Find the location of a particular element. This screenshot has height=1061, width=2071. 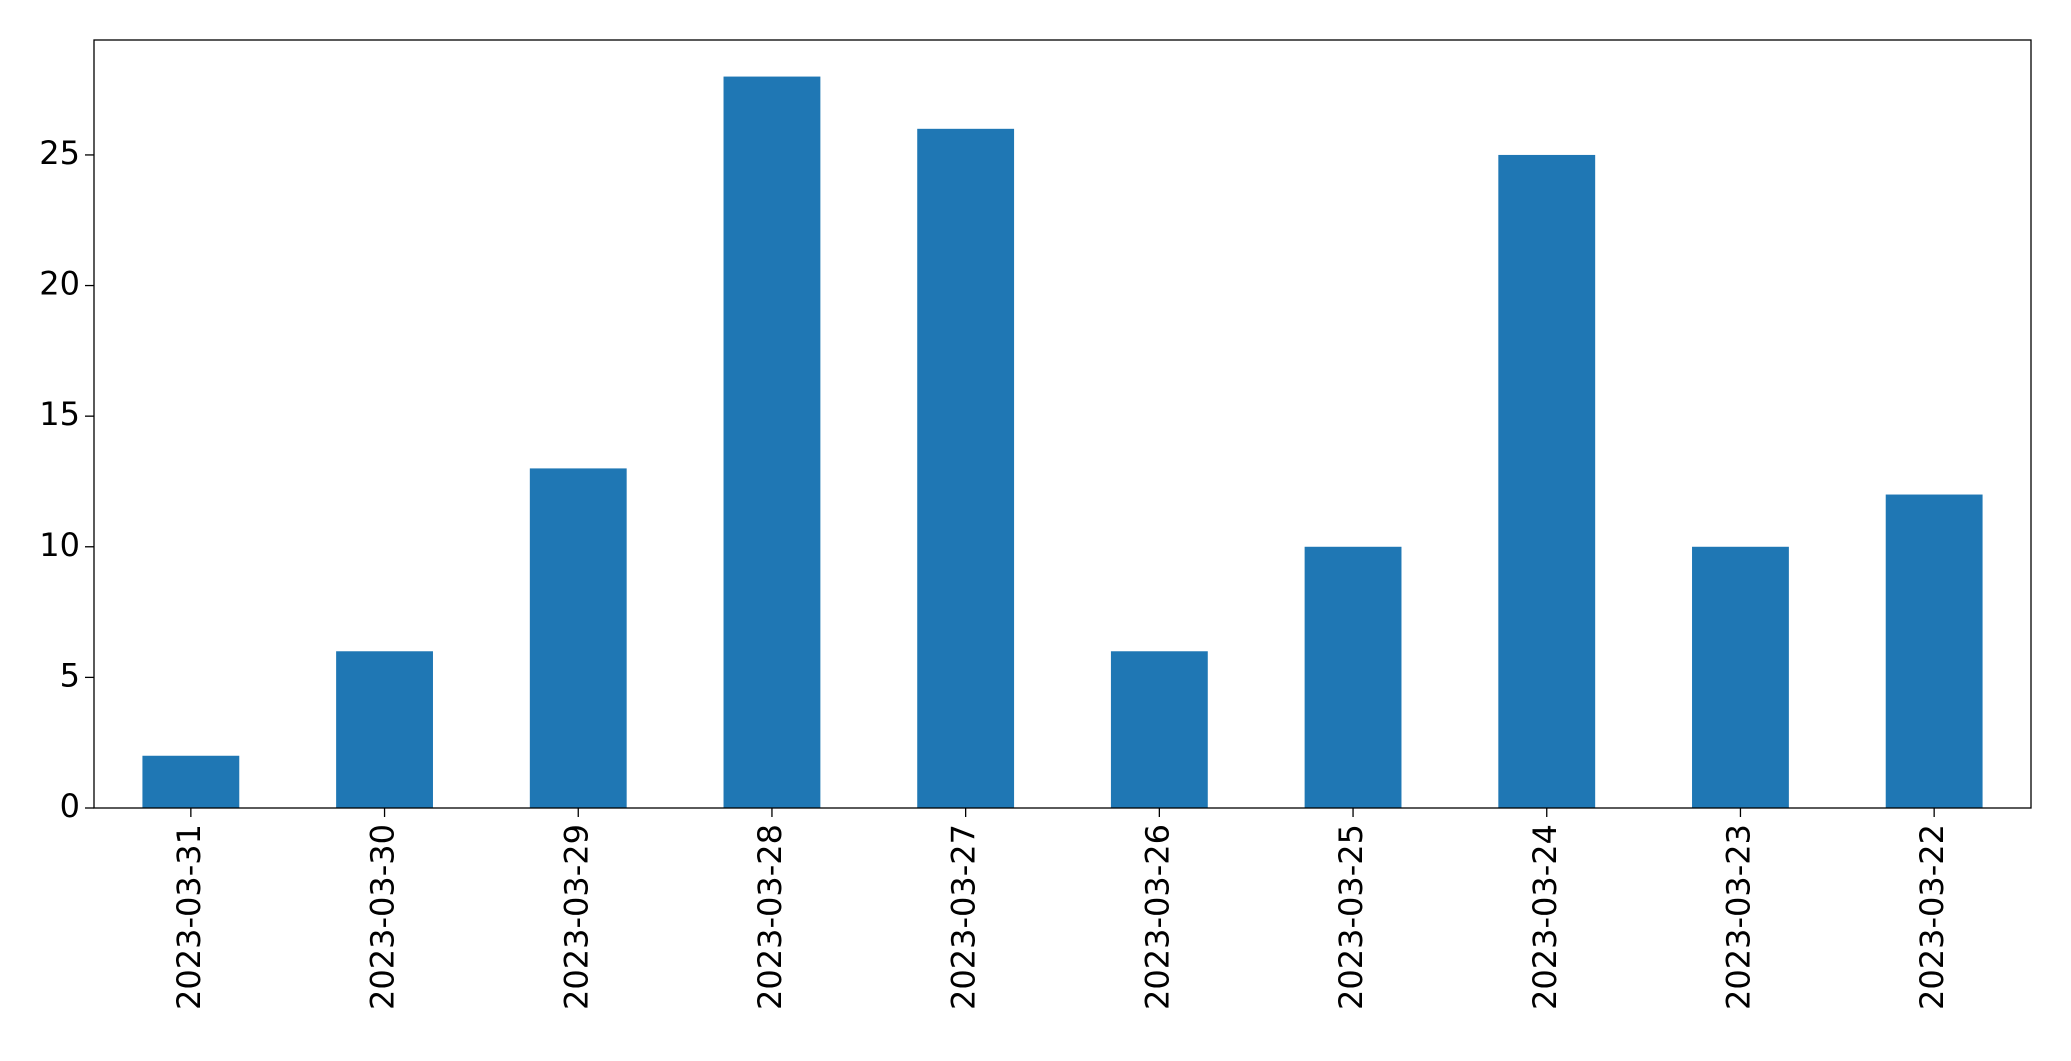

x-tick-label: 2023-03-25 is located at coordinates (1351, 917).